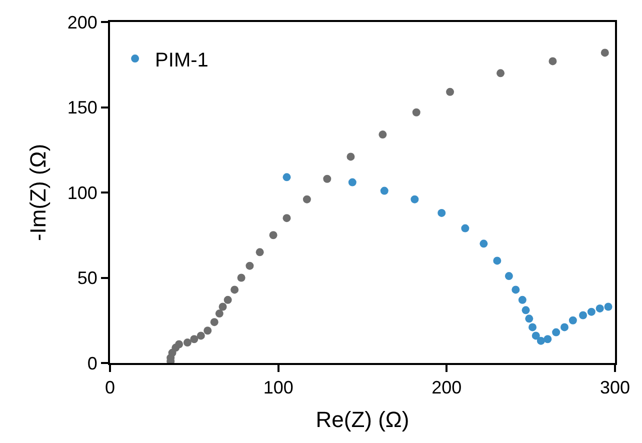  Describe the element at coordinates (110, 388) in the screenshot. I see `x-tick-label: 0` at that location.